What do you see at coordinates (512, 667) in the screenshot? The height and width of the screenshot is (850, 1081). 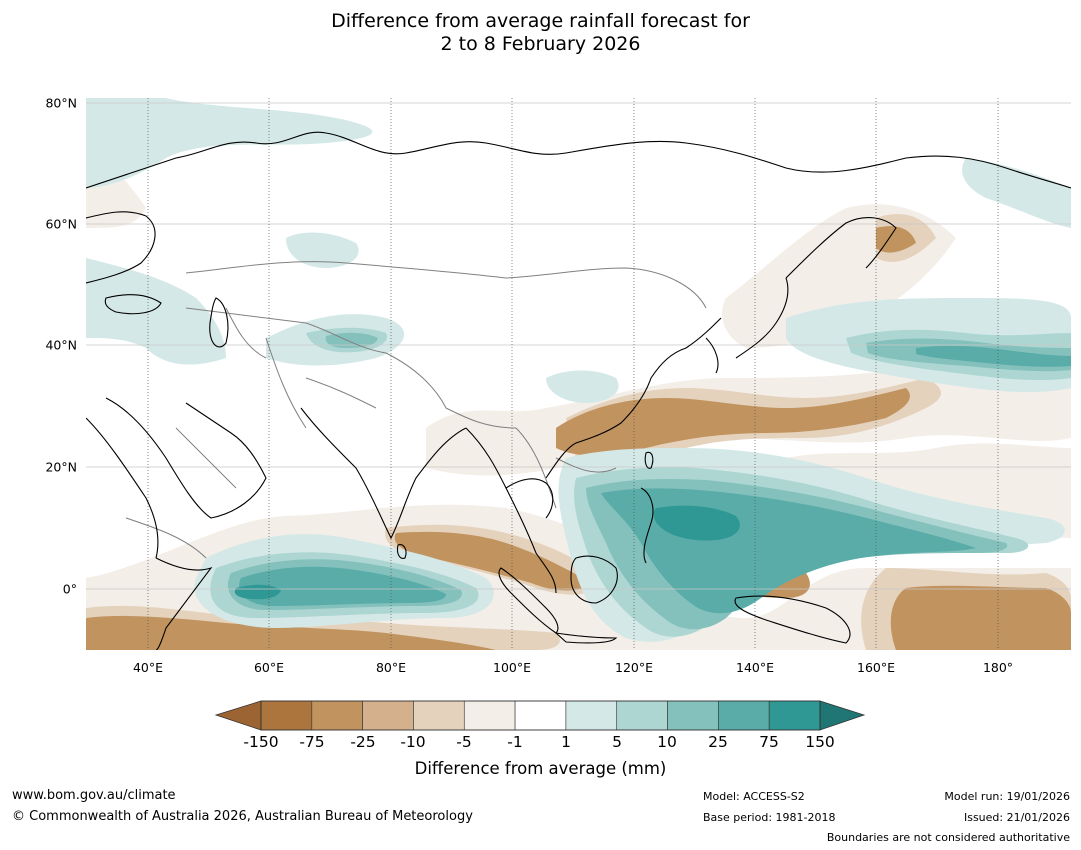 I see `lon-label-100e: 100°E` at bounding box center [512, 667].